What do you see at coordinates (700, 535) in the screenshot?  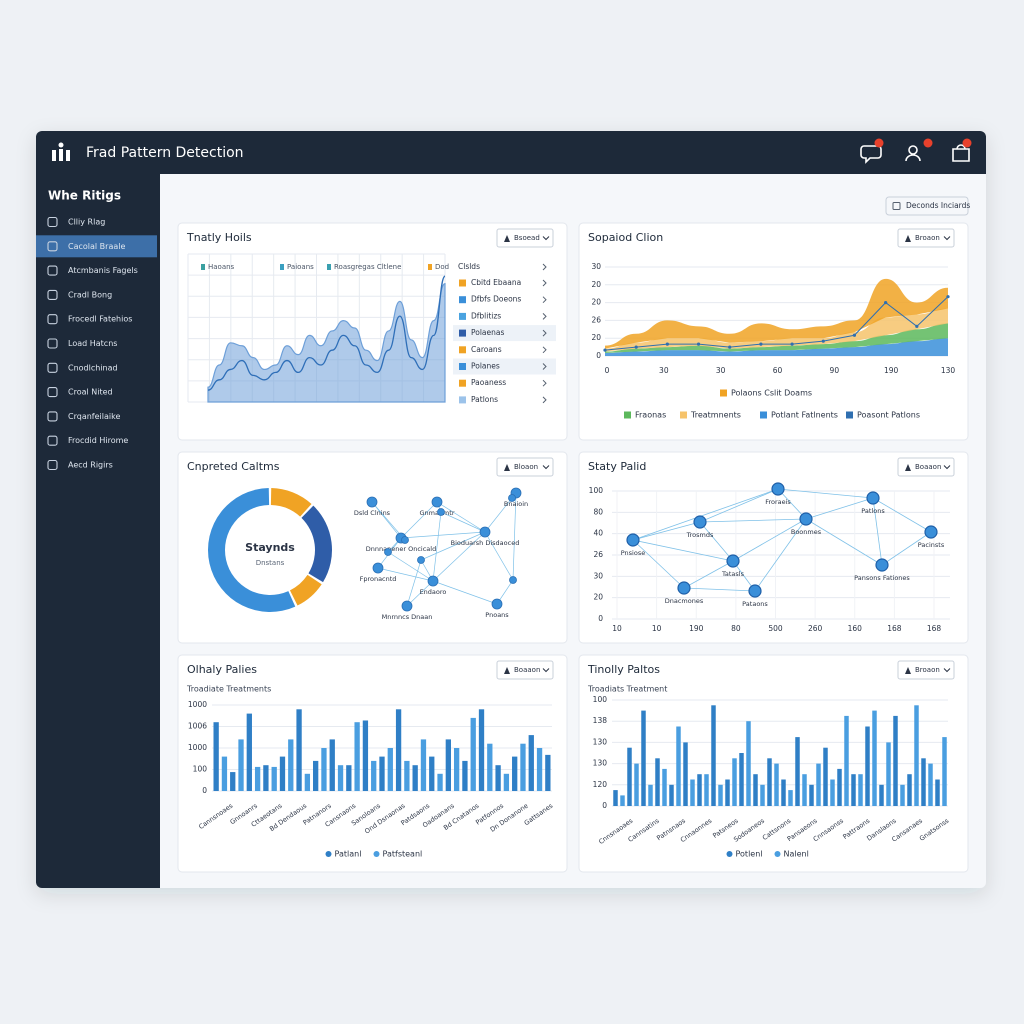 I see `node-label: Trosmds` at bounding box center [700, 535].